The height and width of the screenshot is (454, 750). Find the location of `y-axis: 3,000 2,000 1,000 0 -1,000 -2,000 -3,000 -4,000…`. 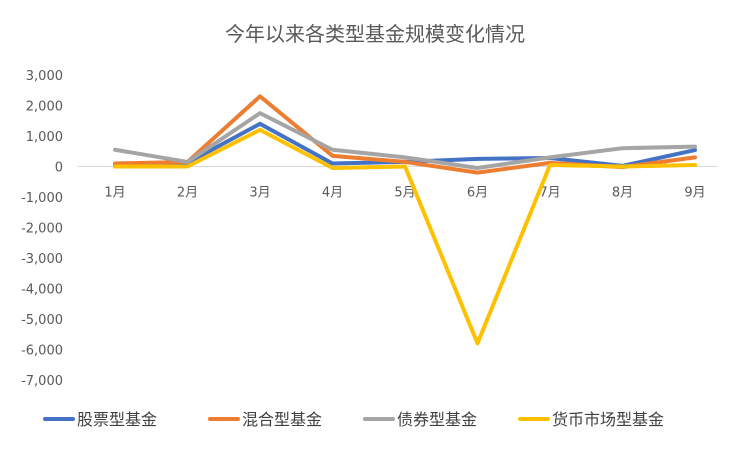

y-axis: 3,000 2,000 1,000 0 -1,000 -2,000 -3,000 -4,000… is located at coordinates (42, 229).